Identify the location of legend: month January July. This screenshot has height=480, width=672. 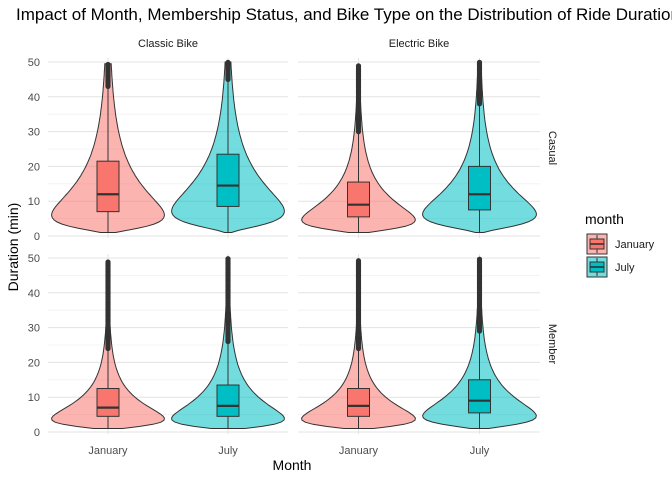
(620, 244).